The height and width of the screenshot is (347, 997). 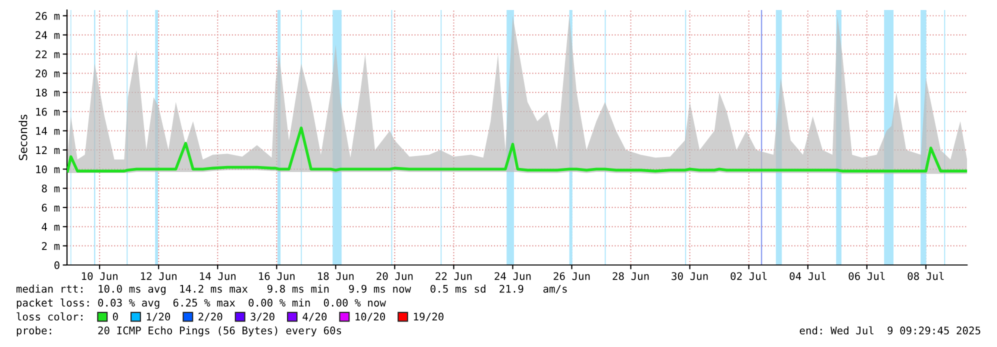 I want to click on x-tick-label: 28 Jun, so click(x=630, y=276).